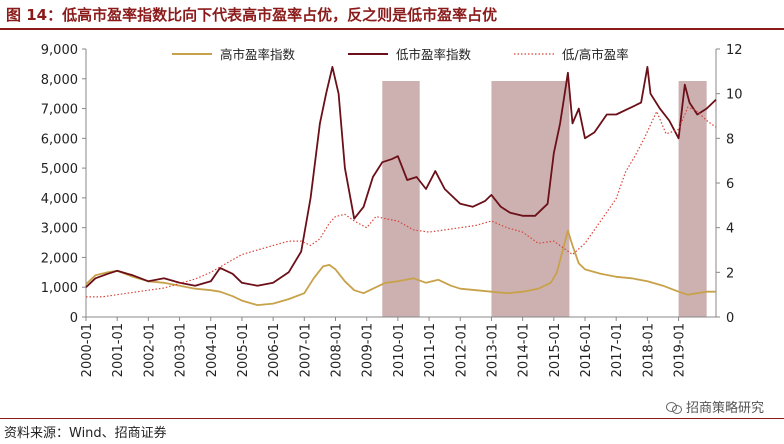 Image resolution: width=784 pixels, height=444 pixels. Describe the element at coordinates (680, 350) in the screenshot. I see `x-tick-label: 2019-01` at that location.